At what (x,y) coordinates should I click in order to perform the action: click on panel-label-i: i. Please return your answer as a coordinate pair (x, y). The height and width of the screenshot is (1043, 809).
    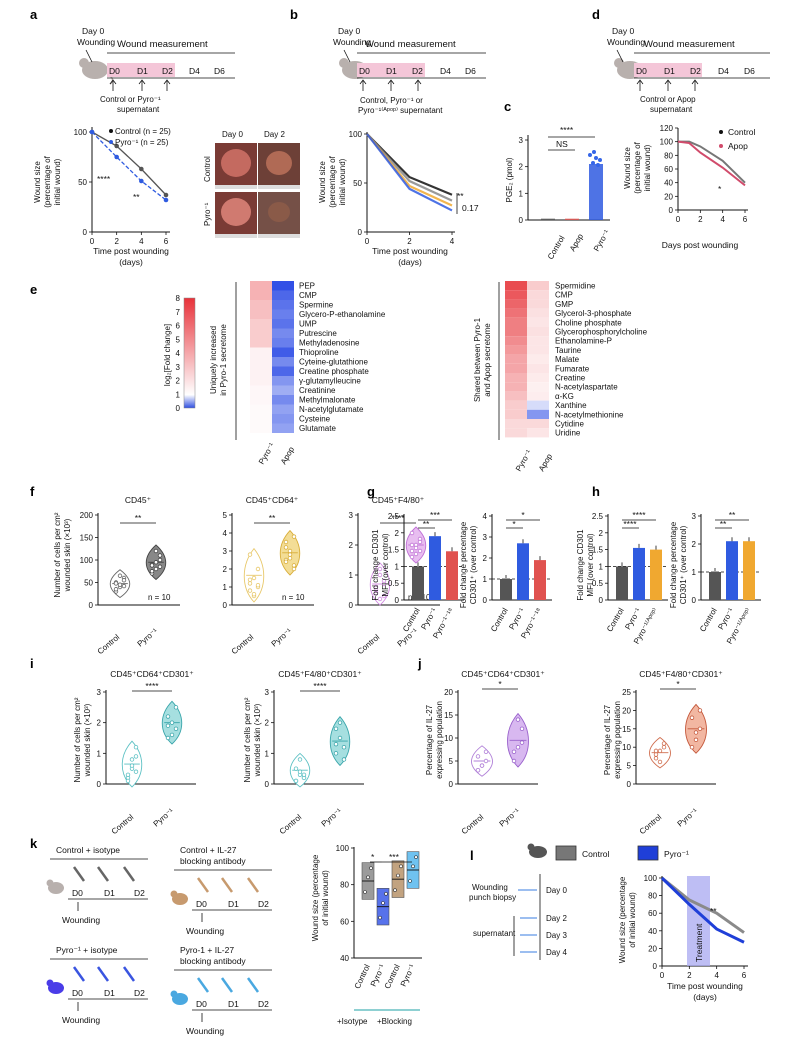
    Looking at the image, I should click on (32, 663).